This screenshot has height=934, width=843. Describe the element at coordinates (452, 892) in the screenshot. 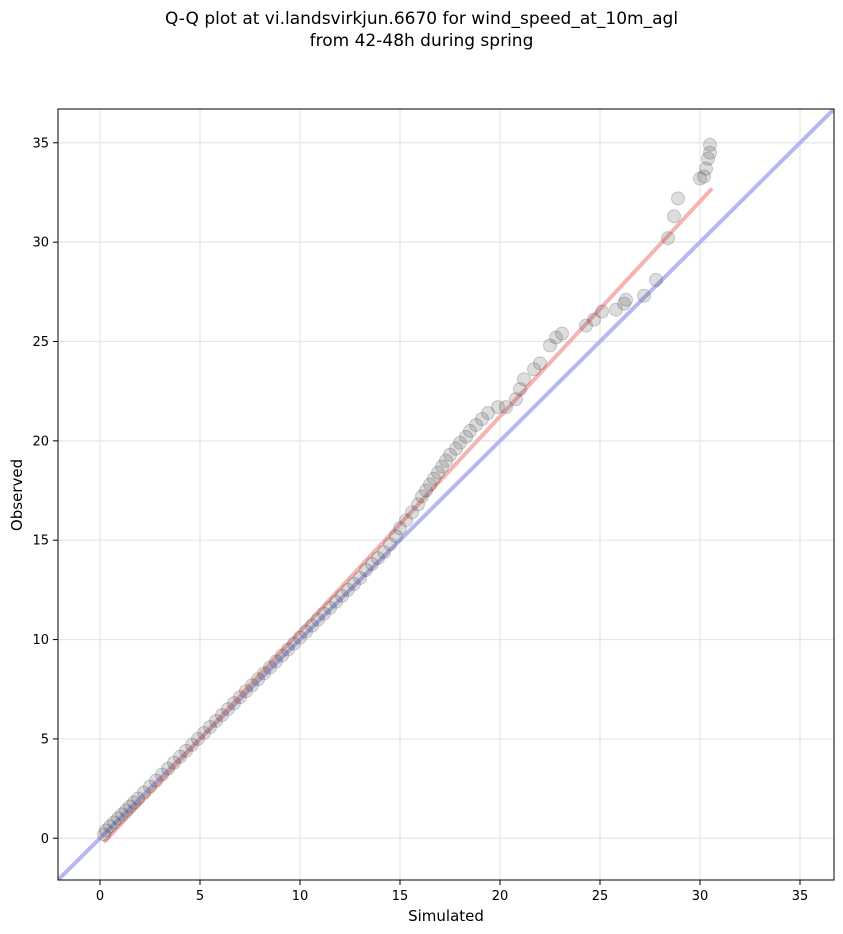

I see `x-ticks: 0 5 10 15 20 25 30 35` at that location.